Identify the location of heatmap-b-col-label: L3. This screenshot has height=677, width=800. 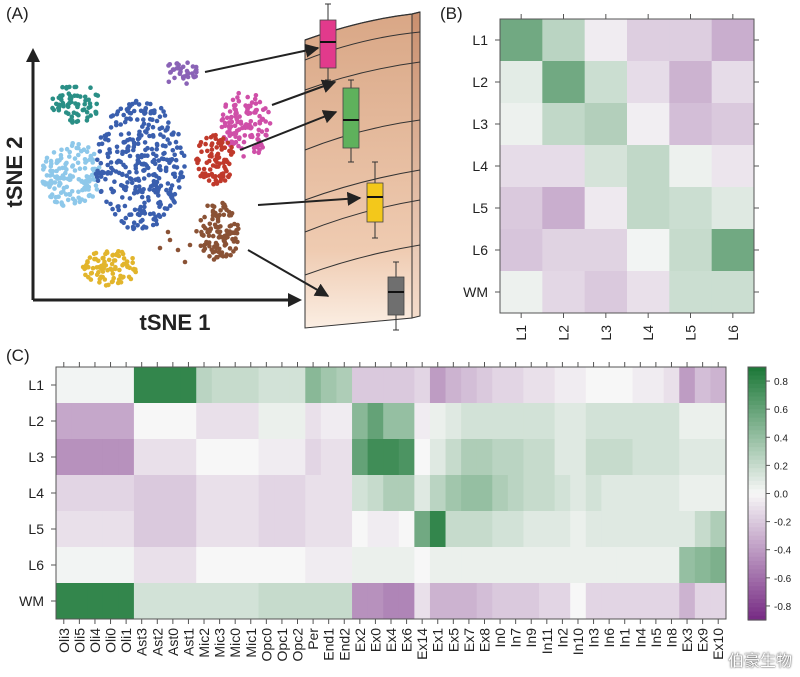
(606, 333).